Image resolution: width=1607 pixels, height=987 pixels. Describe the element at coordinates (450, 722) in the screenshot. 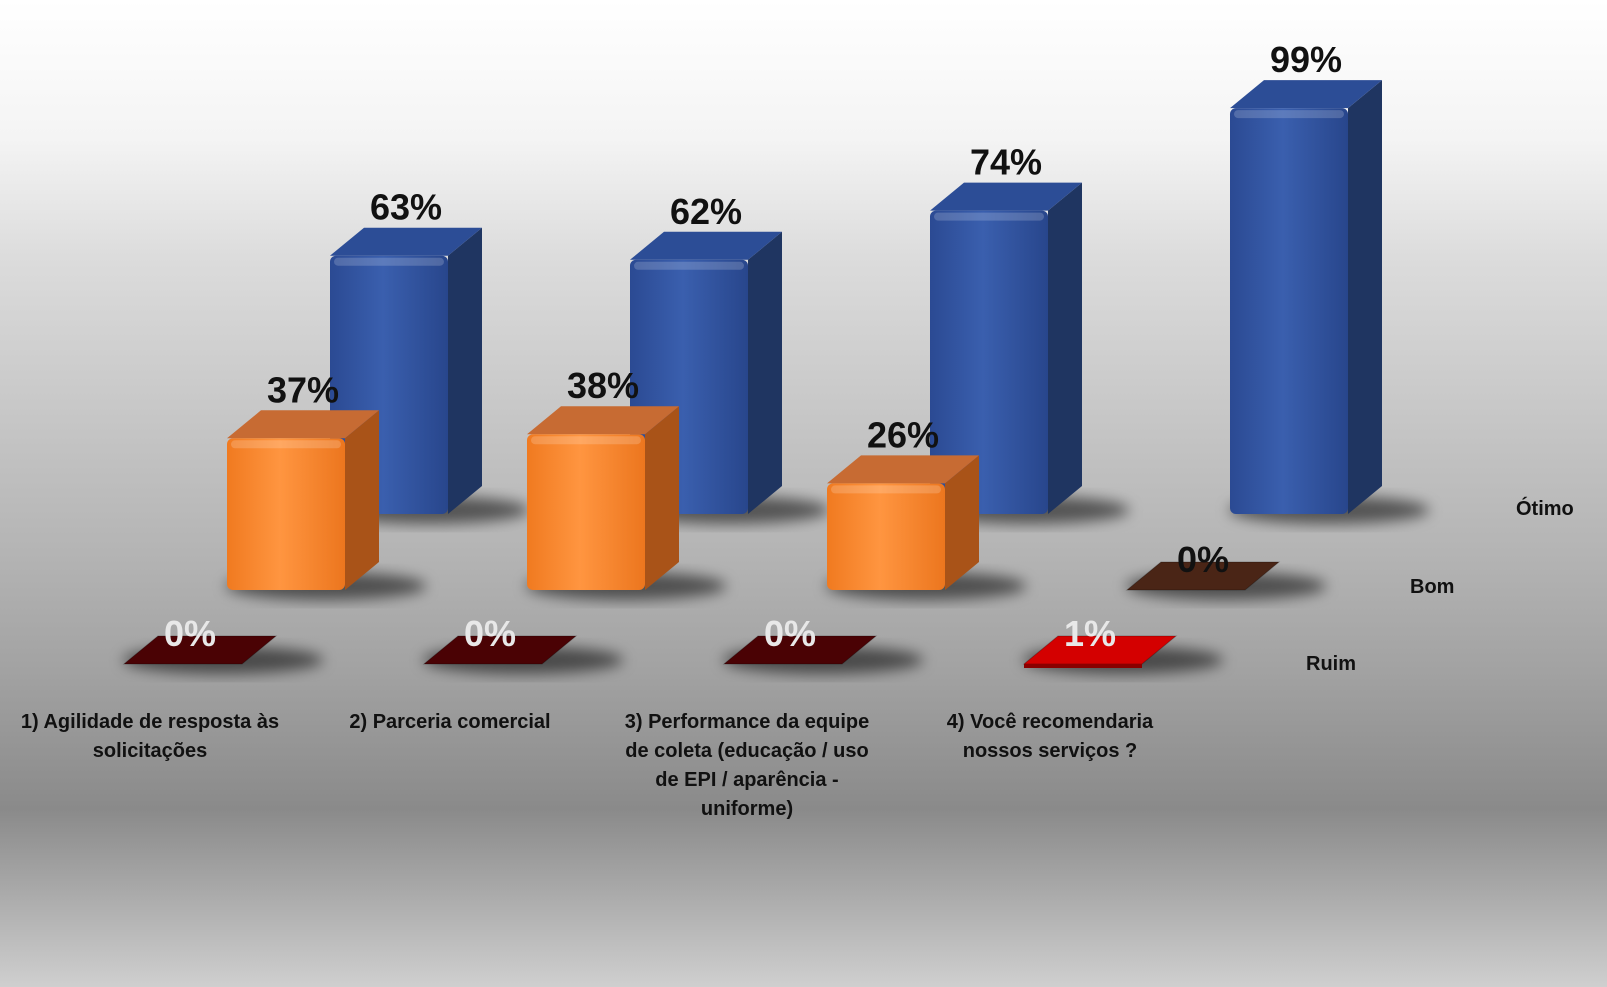

I see `category-label: 2) Parceria comercial` at that location.